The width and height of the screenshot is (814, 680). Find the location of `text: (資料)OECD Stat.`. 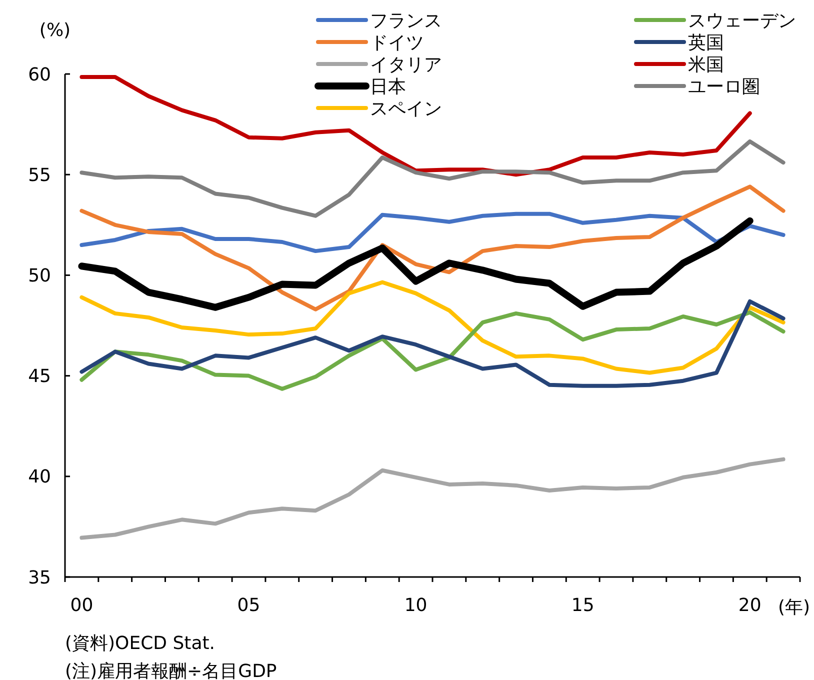

text: (資料)OECD Stat. is located at coordinates (140, 643).